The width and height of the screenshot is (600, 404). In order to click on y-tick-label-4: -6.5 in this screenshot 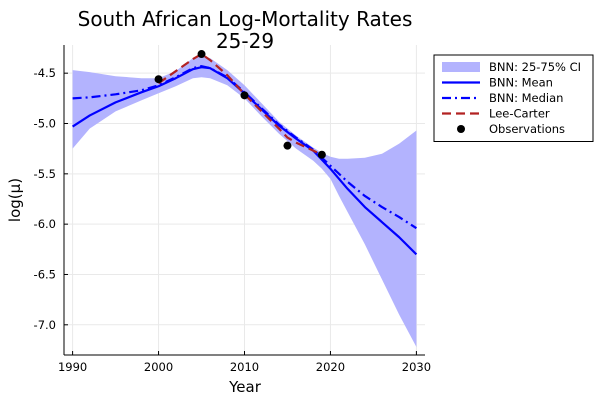, I will do `click(45, 274)`.